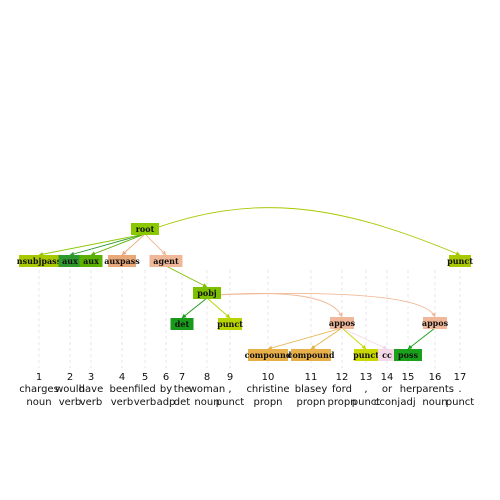  I want to click on node-det: det, so click(182, 324).